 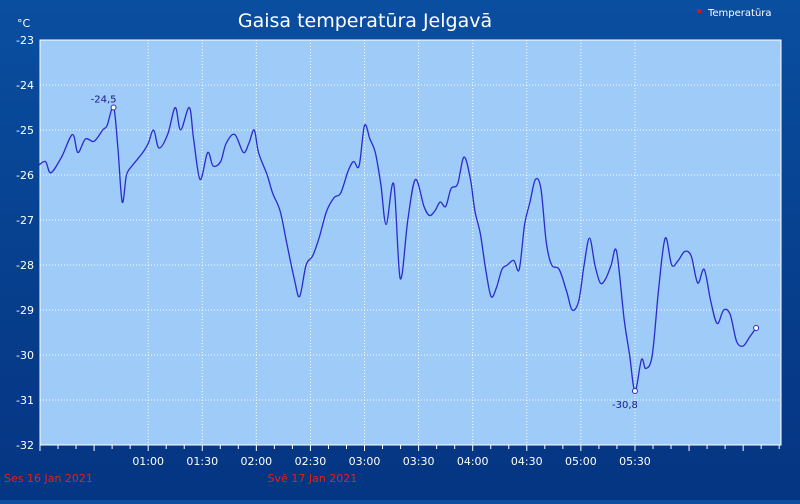 I want to click on y-tick-label: -26, so click(x=25, y=175).